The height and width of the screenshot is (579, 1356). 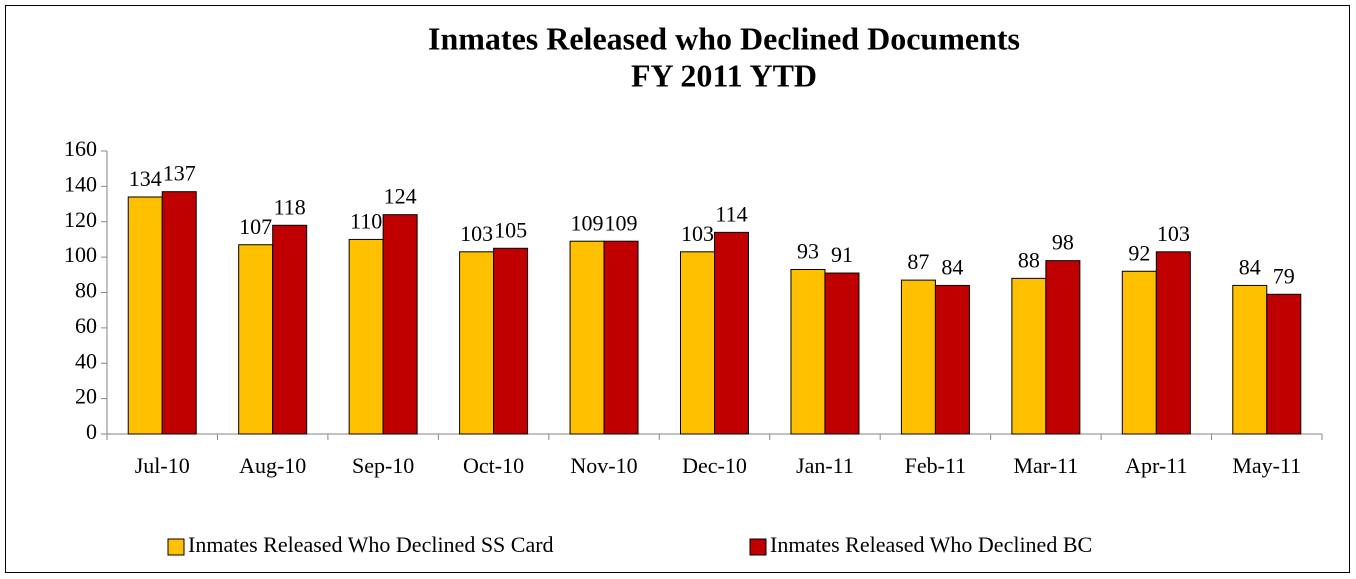 What do you see at coordinates (383, 465) in the screenshot?
I see `x-tick-label: Sep-10` at bounding box center [383, 465].